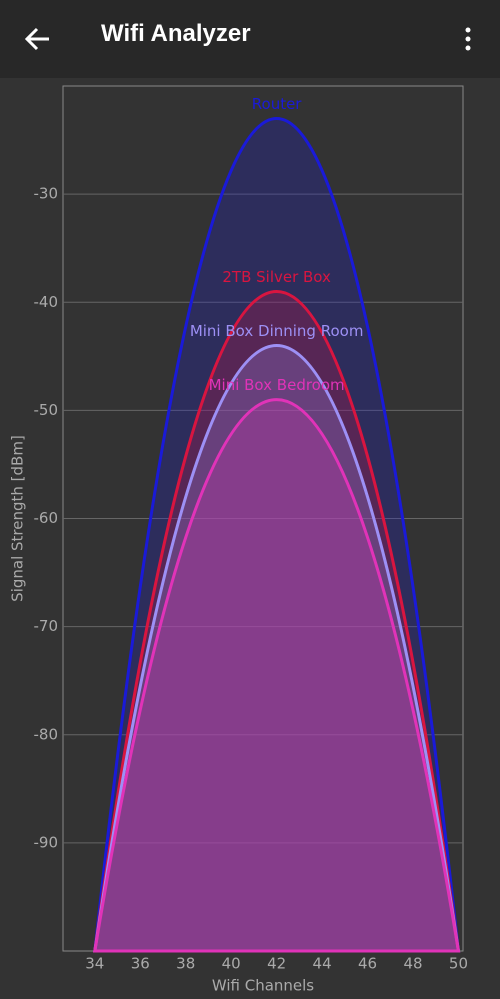 The image size is (500, 999). What do you see at coordinates (18, 518) in the screenshot?
I see `y-axis-label: Signal Strength [dBm]` at bounding box center [18, 518].